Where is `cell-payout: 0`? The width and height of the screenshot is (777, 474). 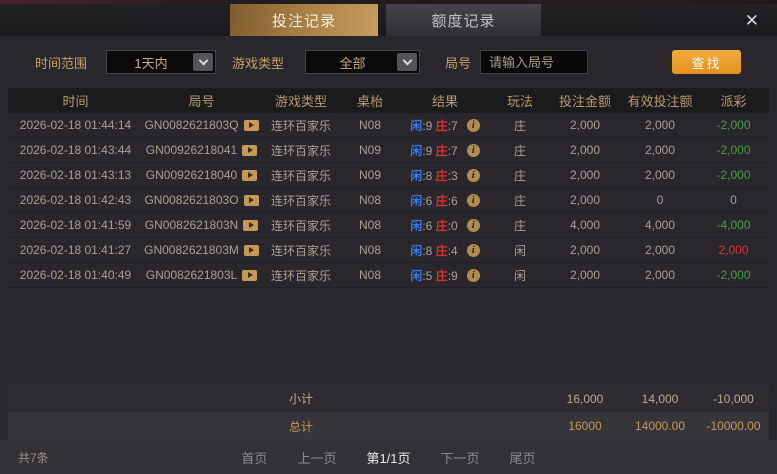
cell-payout: 0 is located at coordinates (733, 200).